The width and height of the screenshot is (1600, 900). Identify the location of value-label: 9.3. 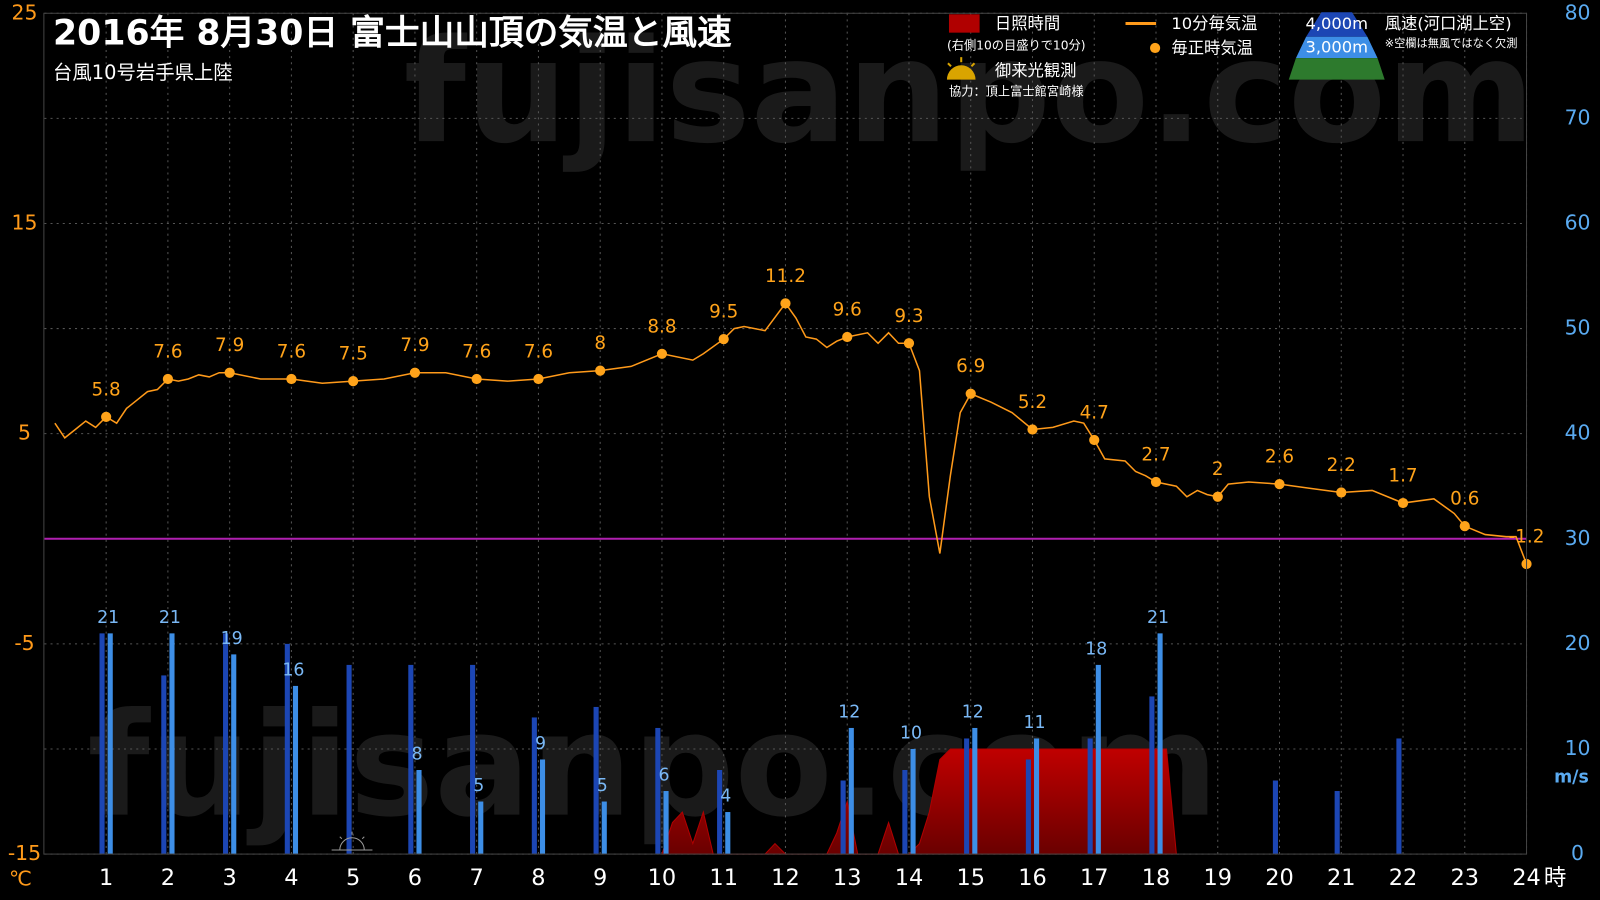
(908, 316).